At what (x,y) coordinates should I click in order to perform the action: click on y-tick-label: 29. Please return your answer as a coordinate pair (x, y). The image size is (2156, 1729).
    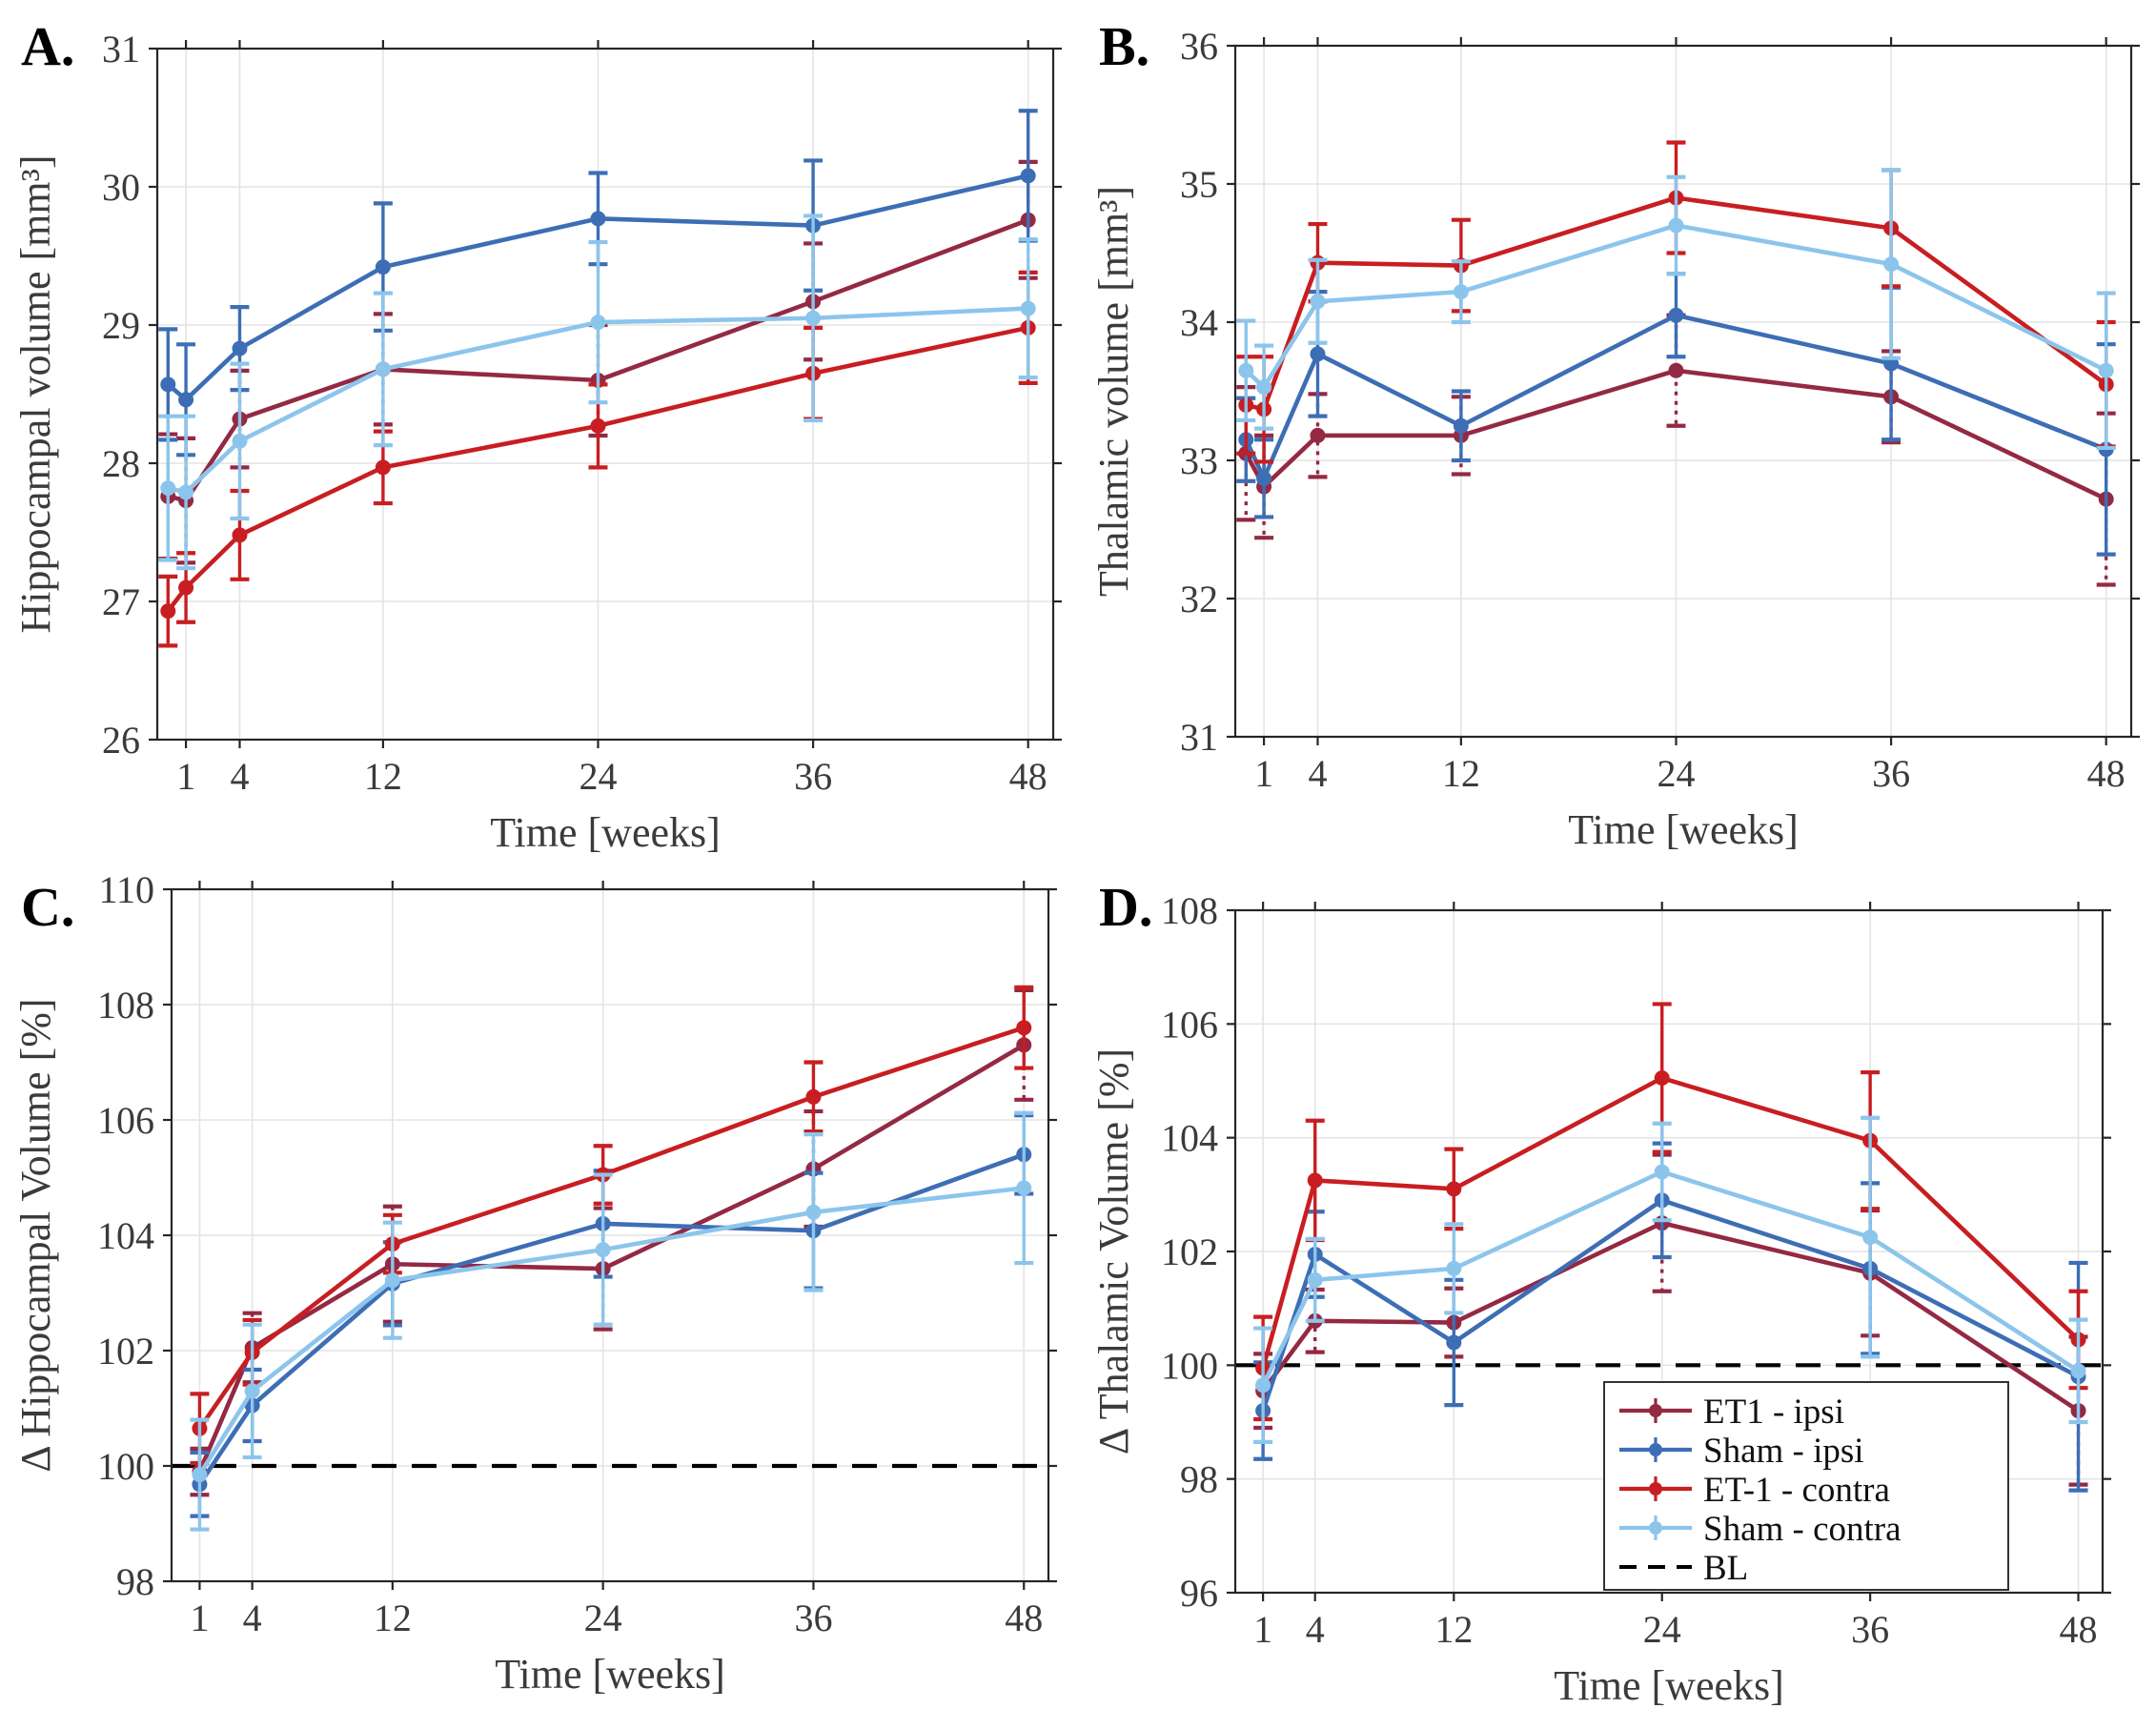
    Looking at the image, I should click on (121, 326).